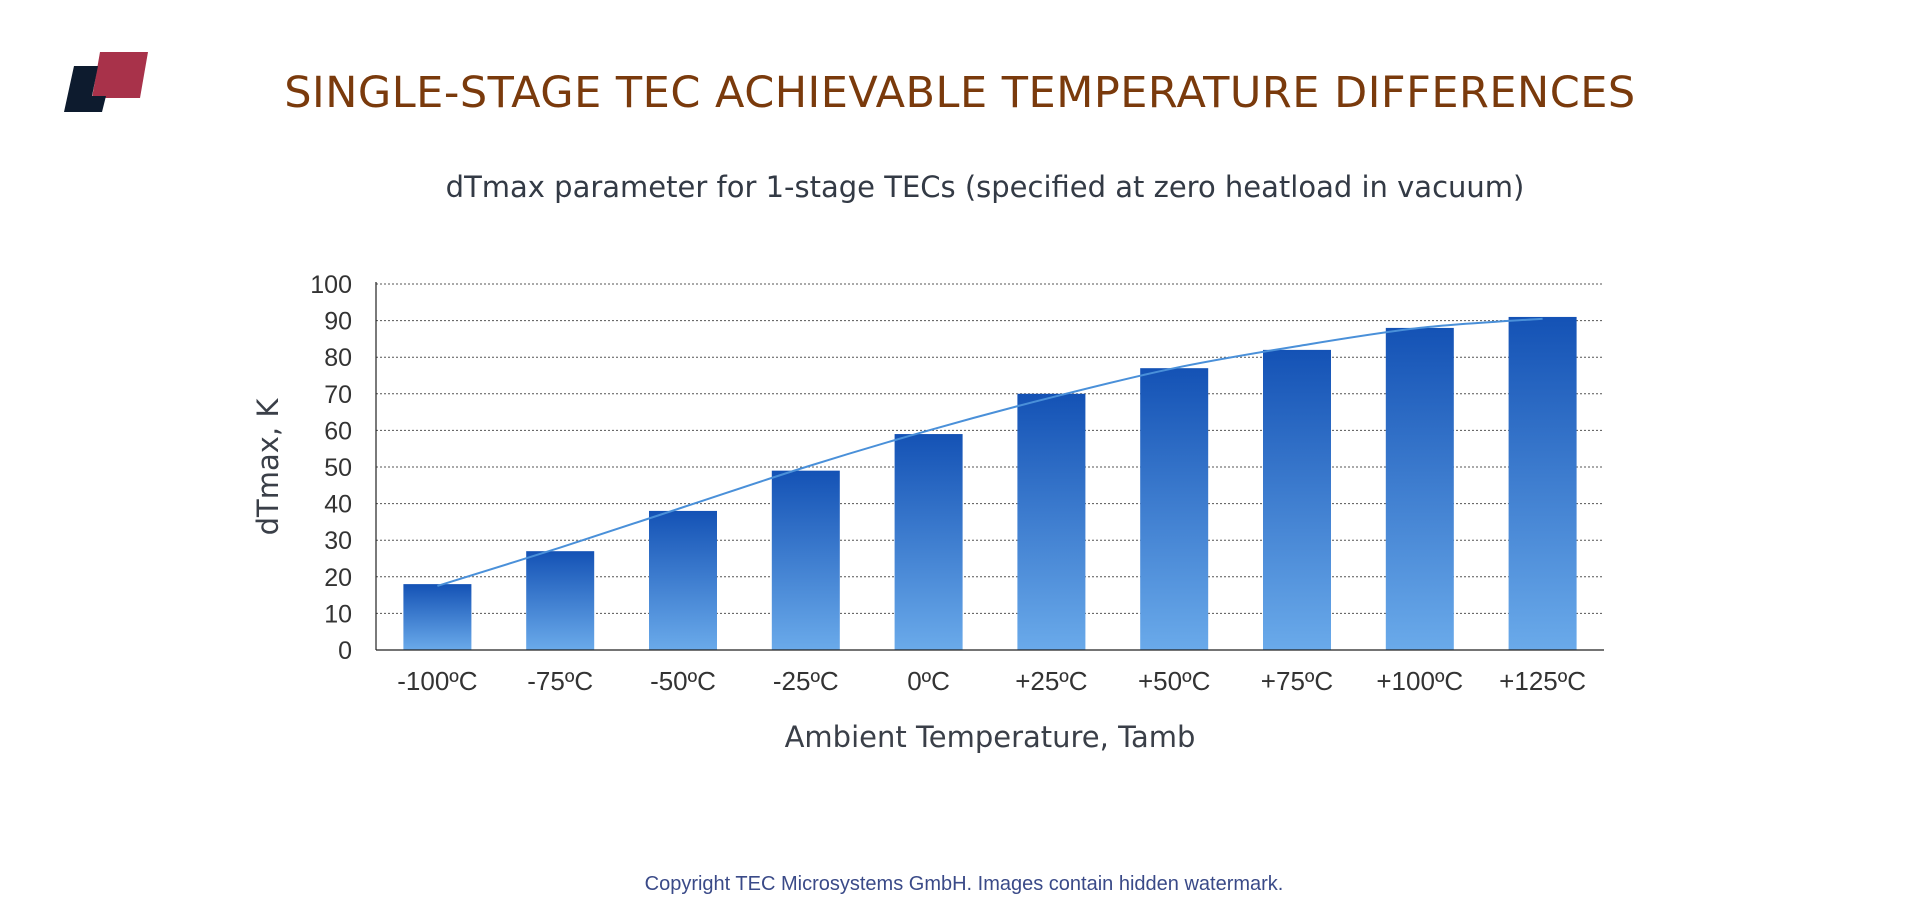  Describe the element at coordinates (338, 395) in the screenshot. I see `y-tick-label: 70` at that location.